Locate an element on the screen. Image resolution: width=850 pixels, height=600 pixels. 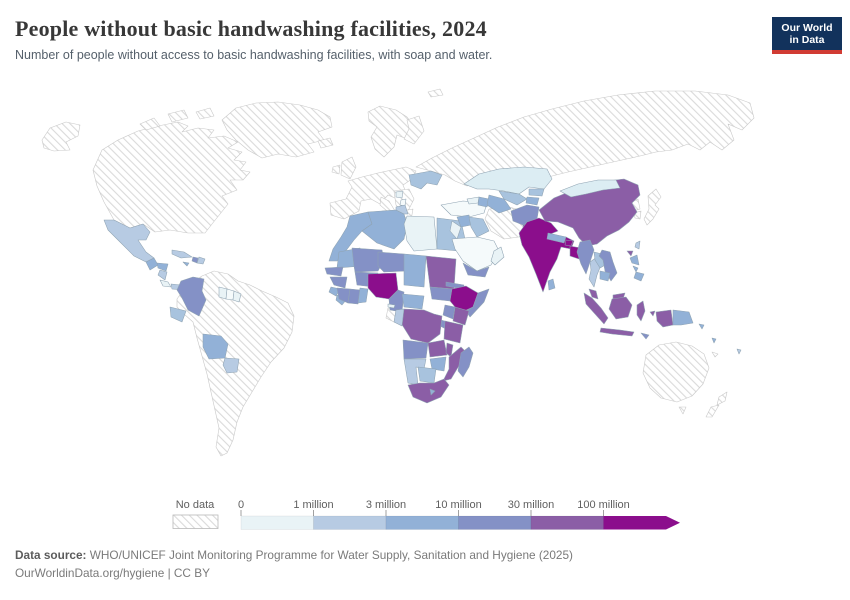
country-togo-benin is located at coordinates (363, 295).